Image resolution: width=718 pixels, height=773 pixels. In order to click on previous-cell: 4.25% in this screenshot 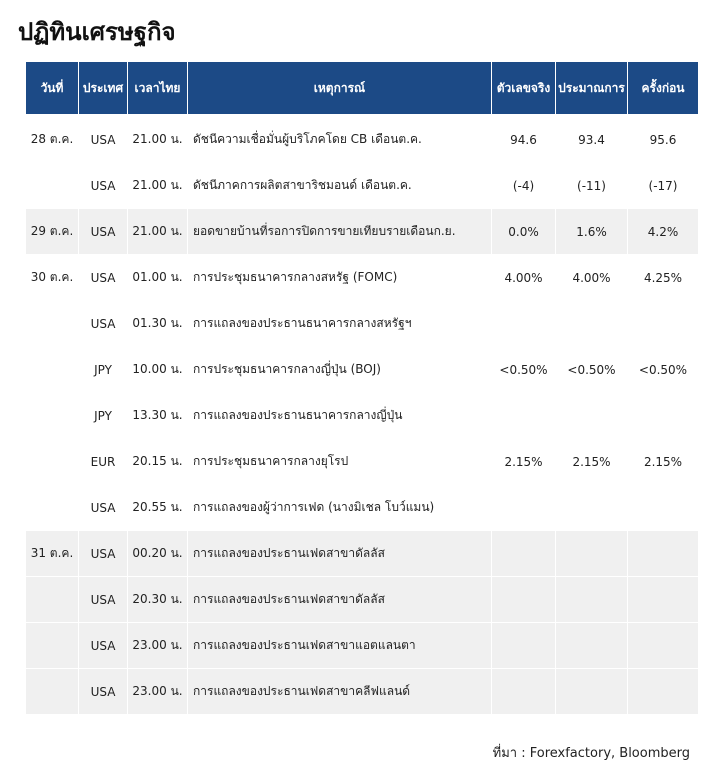, I will do `click(663, 277)`.